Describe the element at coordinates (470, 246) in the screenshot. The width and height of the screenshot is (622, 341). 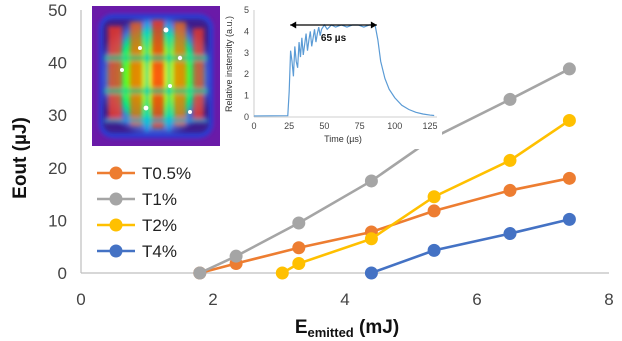
I see `series-line-T4%` at that location.